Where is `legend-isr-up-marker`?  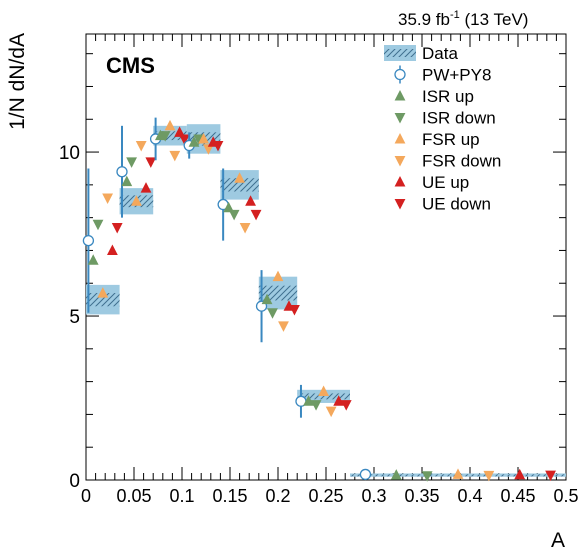
legend-isr-up-marker is located at coordinates (400, 95).